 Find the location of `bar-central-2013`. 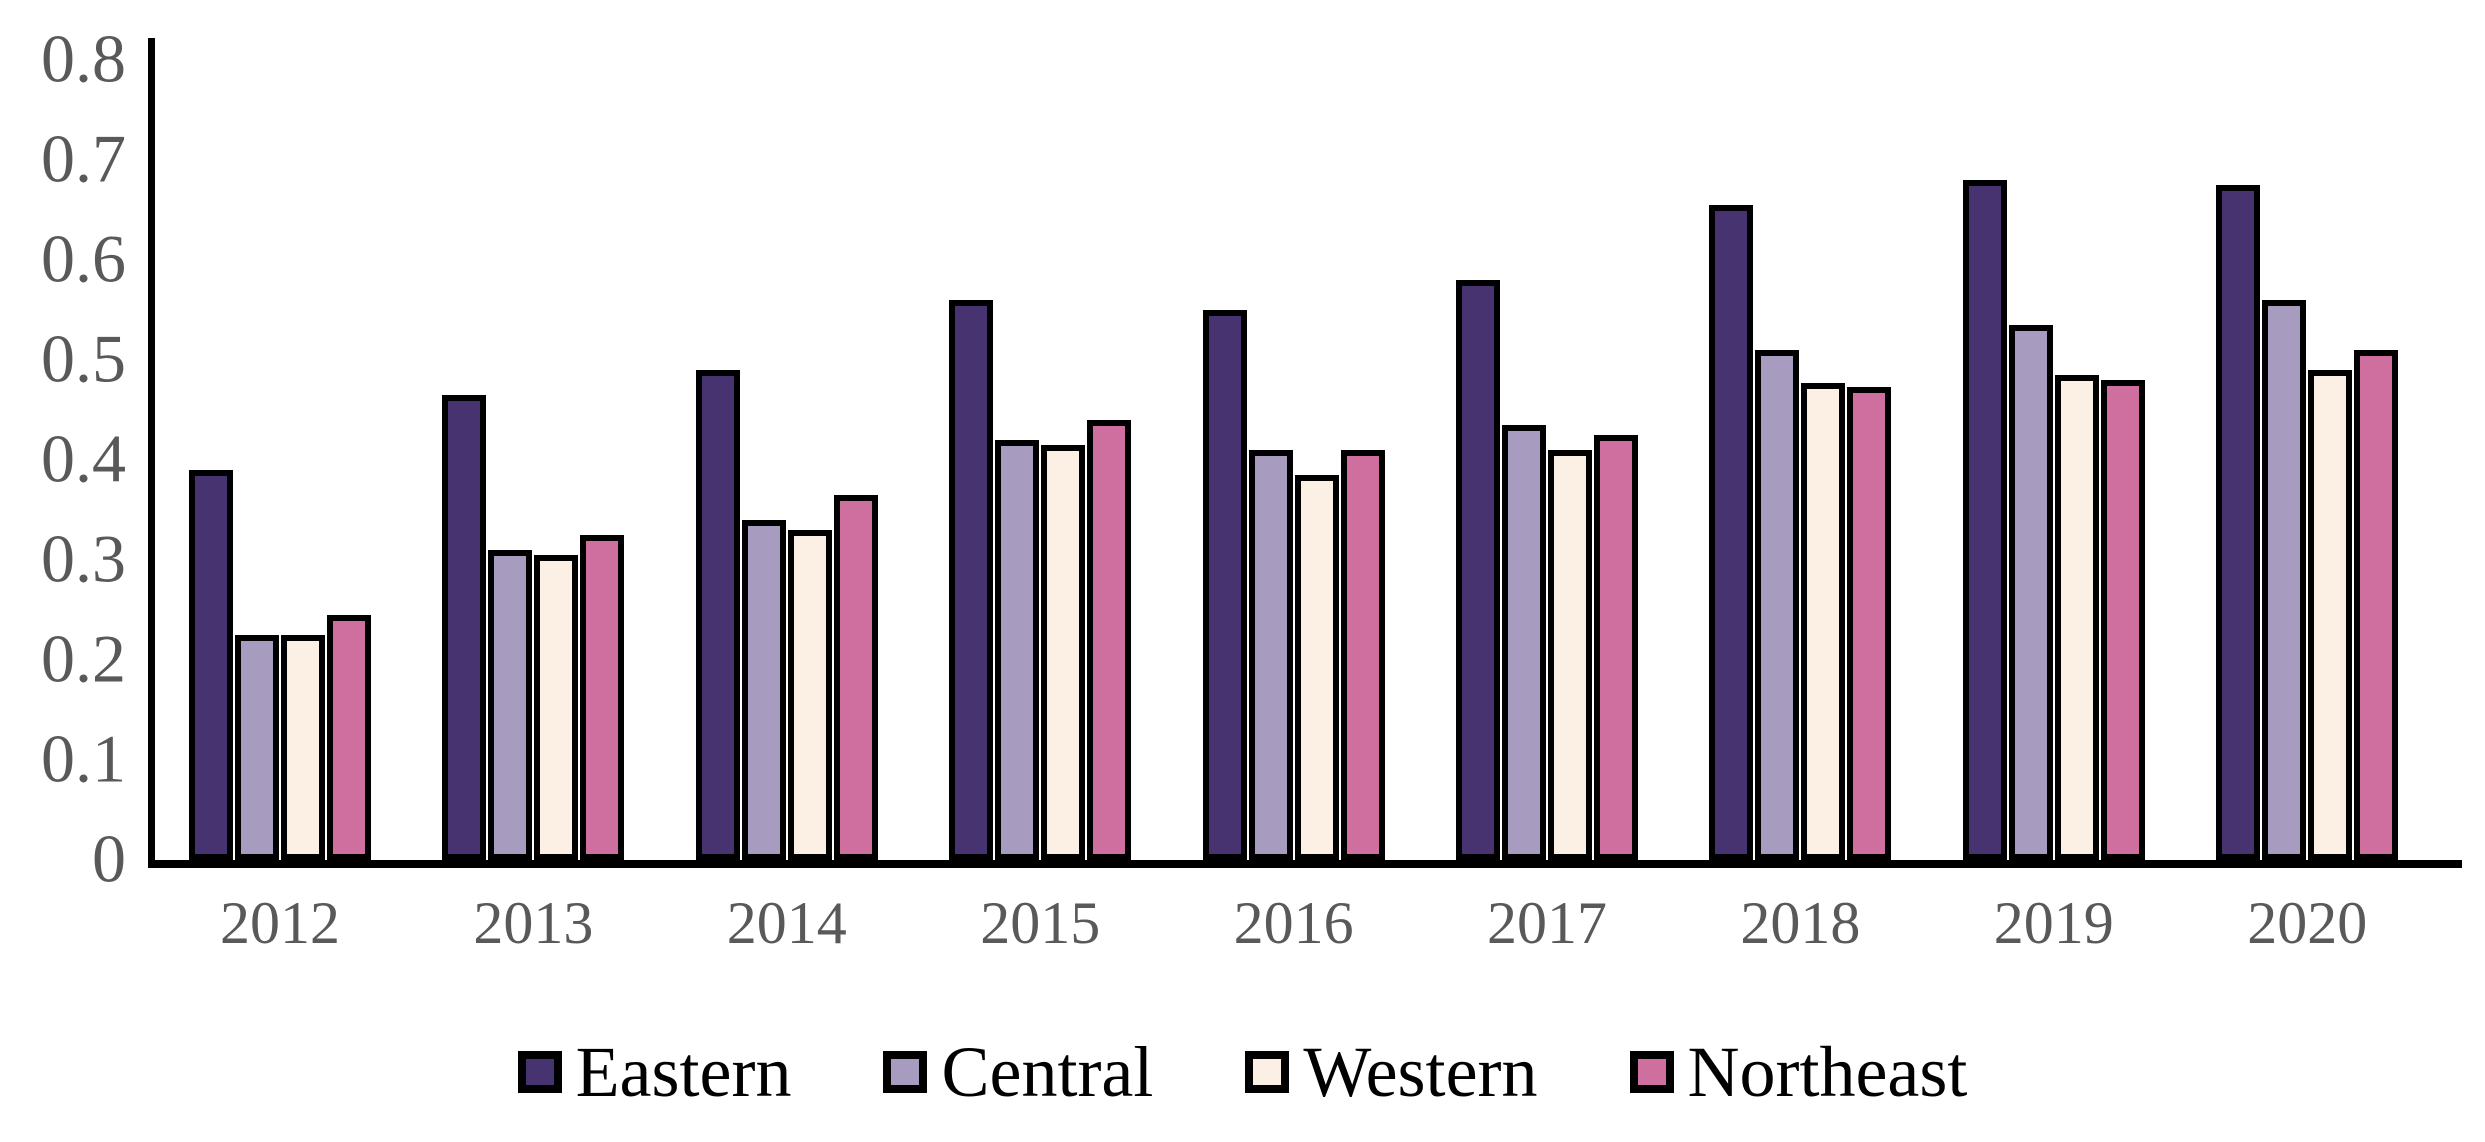

bar-central-2013 is located at coordinates (510, 705).